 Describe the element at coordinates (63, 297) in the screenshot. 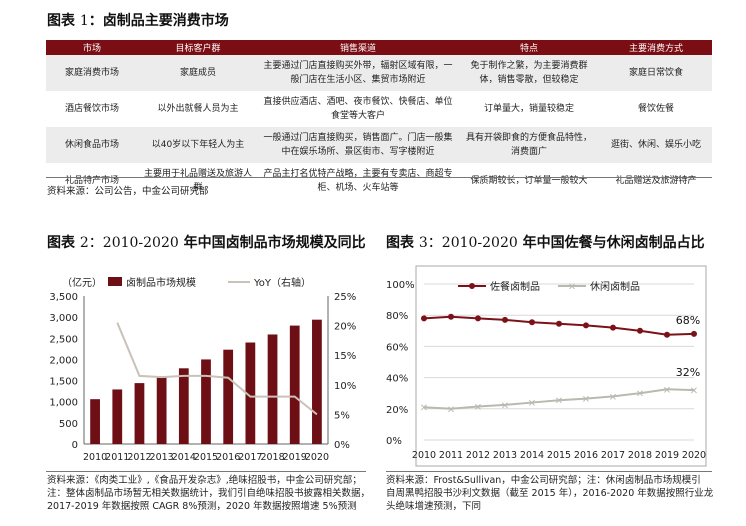

I see `y-left-tick-label: 3,500` at that location.